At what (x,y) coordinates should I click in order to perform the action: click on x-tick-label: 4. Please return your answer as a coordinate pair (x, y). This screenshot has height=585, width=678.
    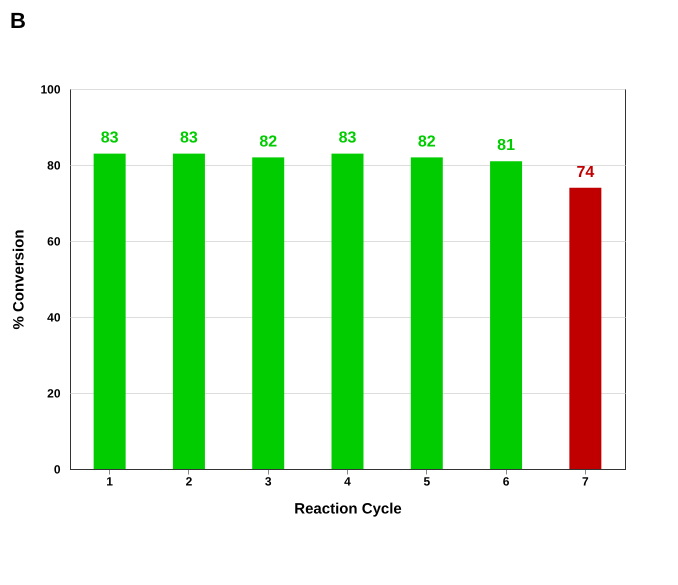
    Looking at the image, I should click on (348, 481).